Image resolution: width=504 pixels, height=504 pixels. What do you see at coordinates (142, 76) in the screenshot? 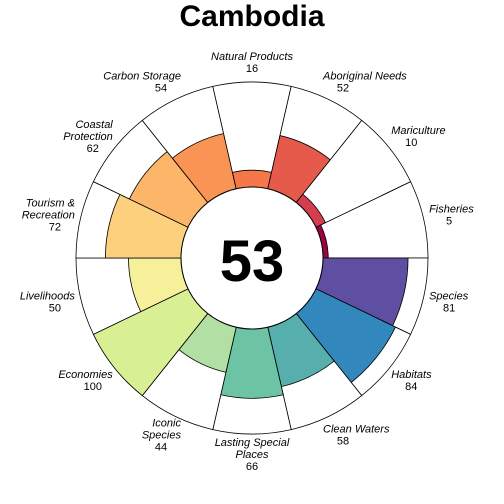
I see `goal-label-carbon-storage: Carbon Storage` at bounding box center [142, 76].